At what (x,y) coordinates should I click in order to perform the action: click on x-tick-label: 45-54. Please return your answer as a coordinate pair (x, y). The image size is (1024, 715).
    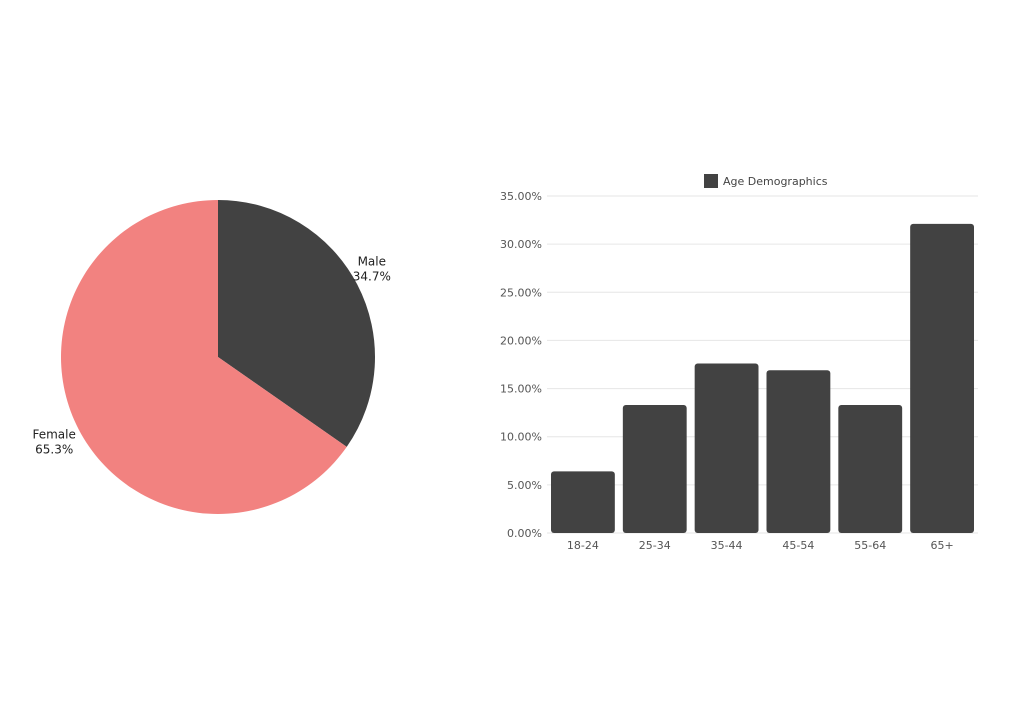
    Looking at the image, I should click on (798, 545).